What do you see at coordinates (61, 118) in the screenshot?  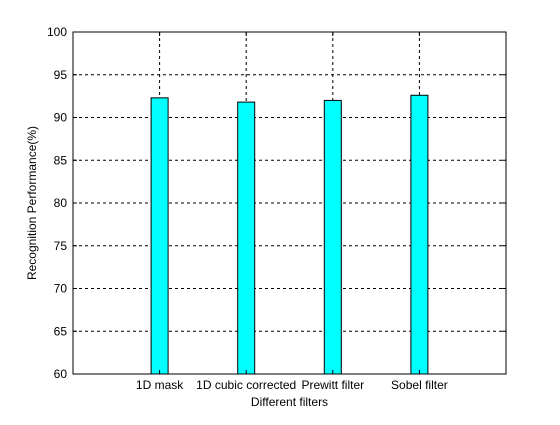 I see `y-tick-label: 90` at bounding box center [61, 118].